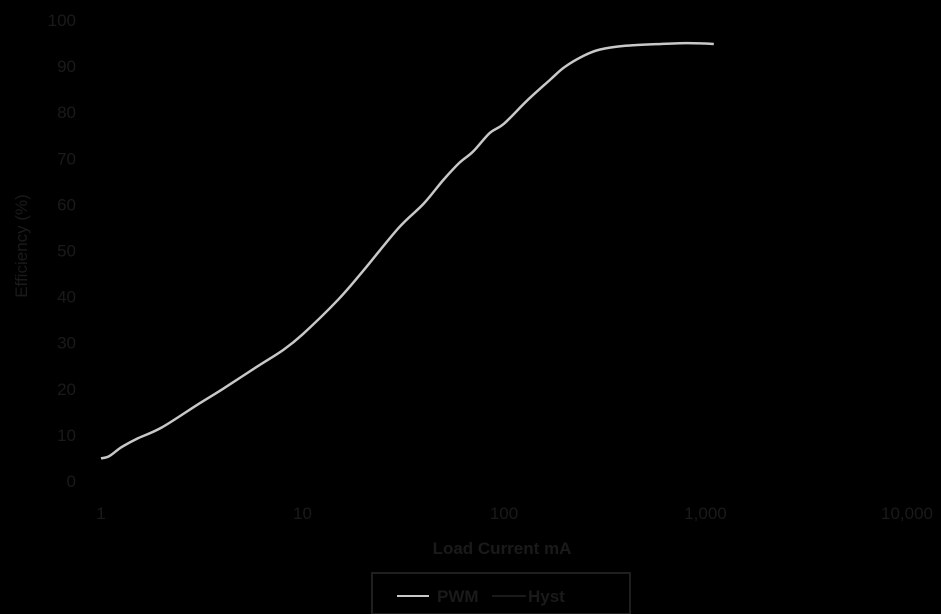  I want to click on y-tick-label: 60, so click(66, 204).